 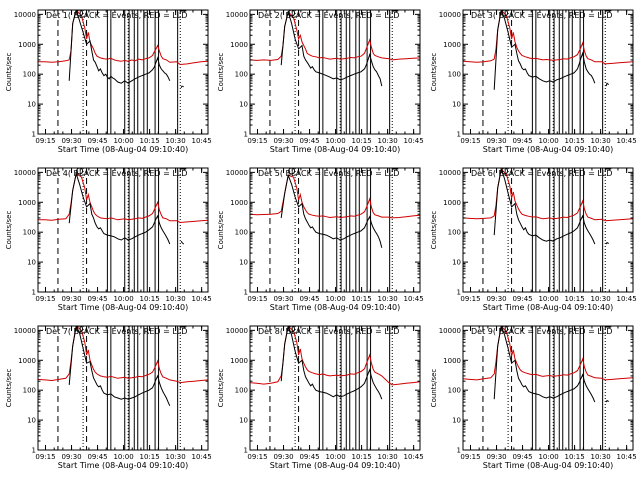 I want to click on panel-title: Det 6( BLACK = Events, RED = LLD, so click(x=541, y=173).